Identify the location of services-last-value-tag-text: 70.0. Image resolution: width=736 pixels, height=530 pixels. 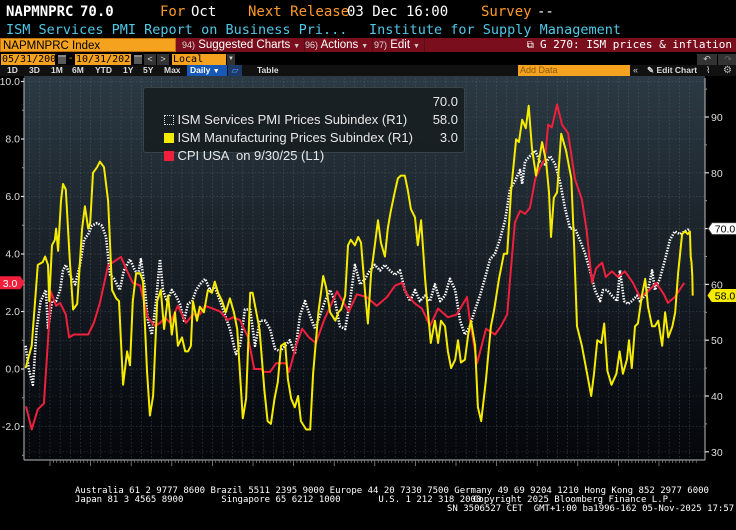
(725, 230).